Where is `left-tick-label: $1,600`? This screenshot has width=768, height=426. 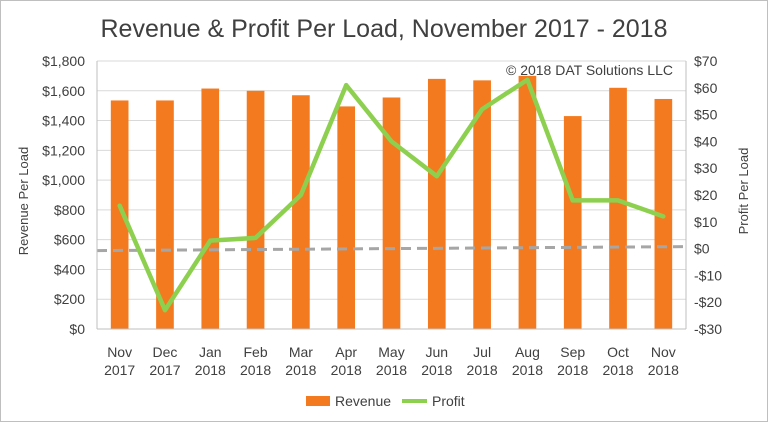
left-tick-label: $1,600 is located at coordinates (63, 91).